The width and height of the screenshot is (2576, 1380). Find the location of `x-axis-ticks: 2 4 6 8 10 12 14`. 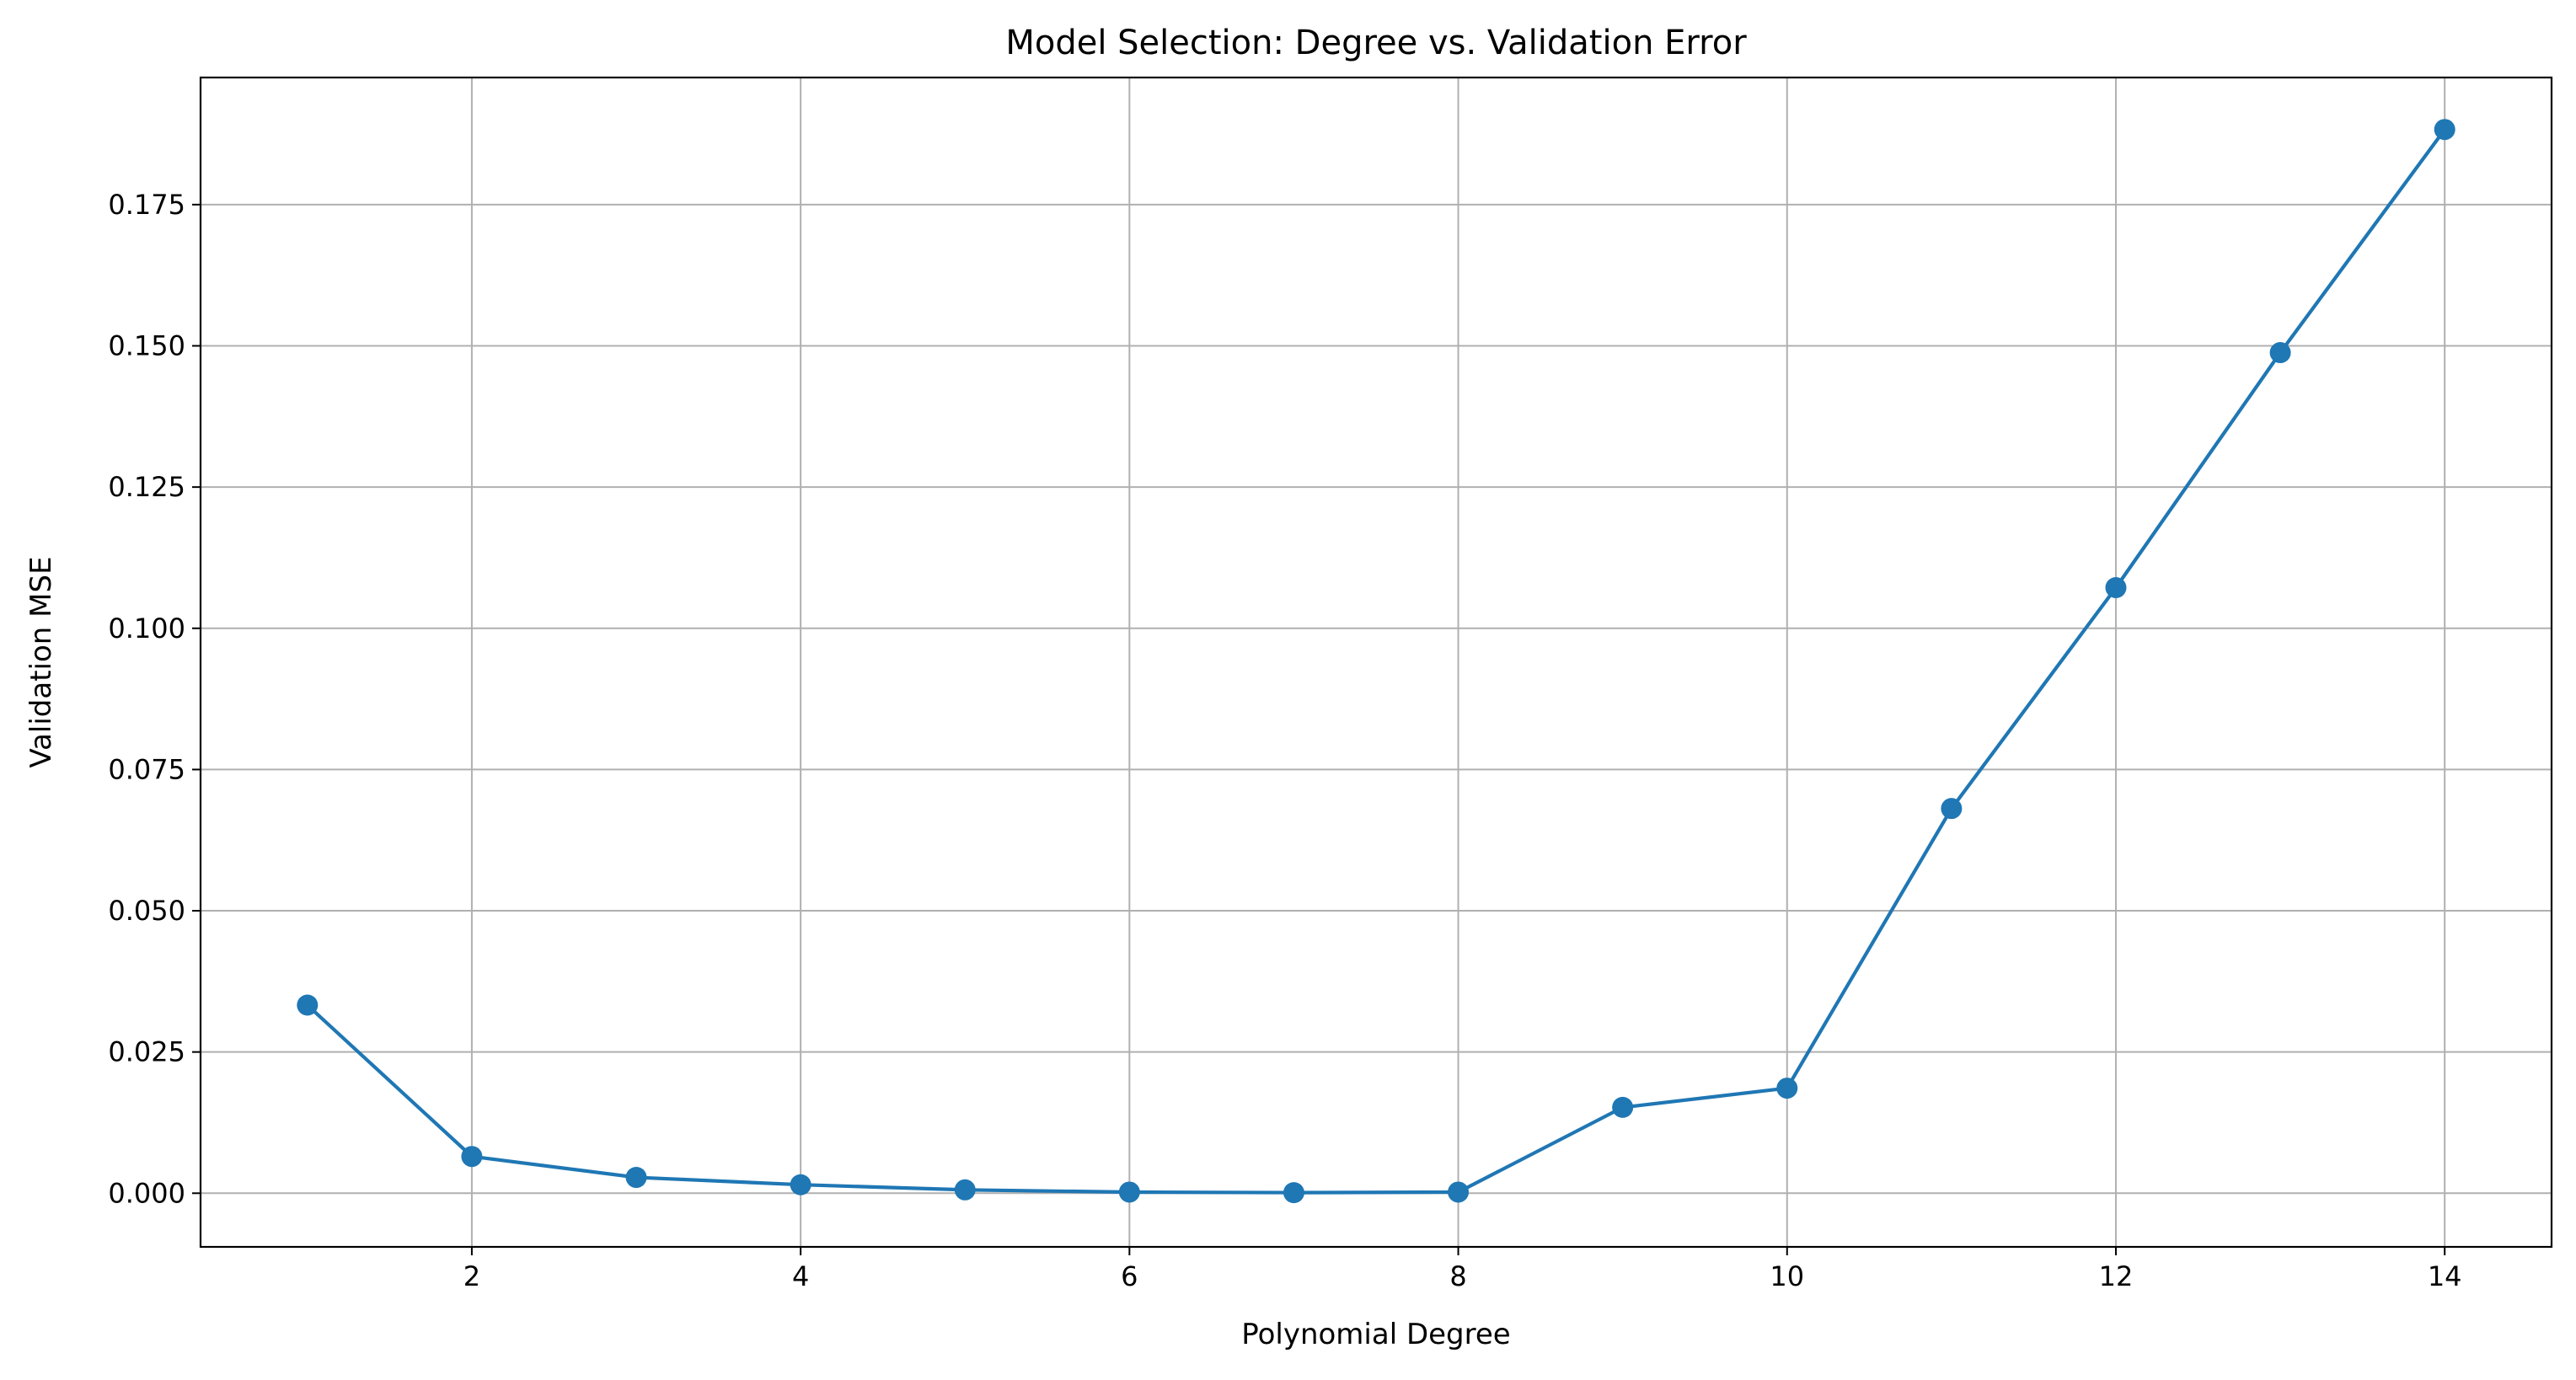

x-axis-ticks: 2 4 6 8 10 12 14 is located at coordinates (1463, 1269).